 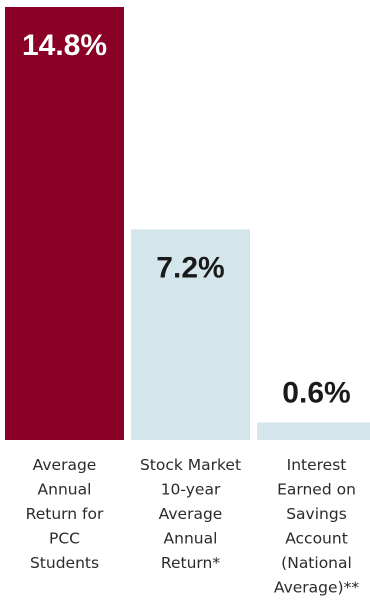 I want to click on bar-savings-account, so click(x=313, y=431).